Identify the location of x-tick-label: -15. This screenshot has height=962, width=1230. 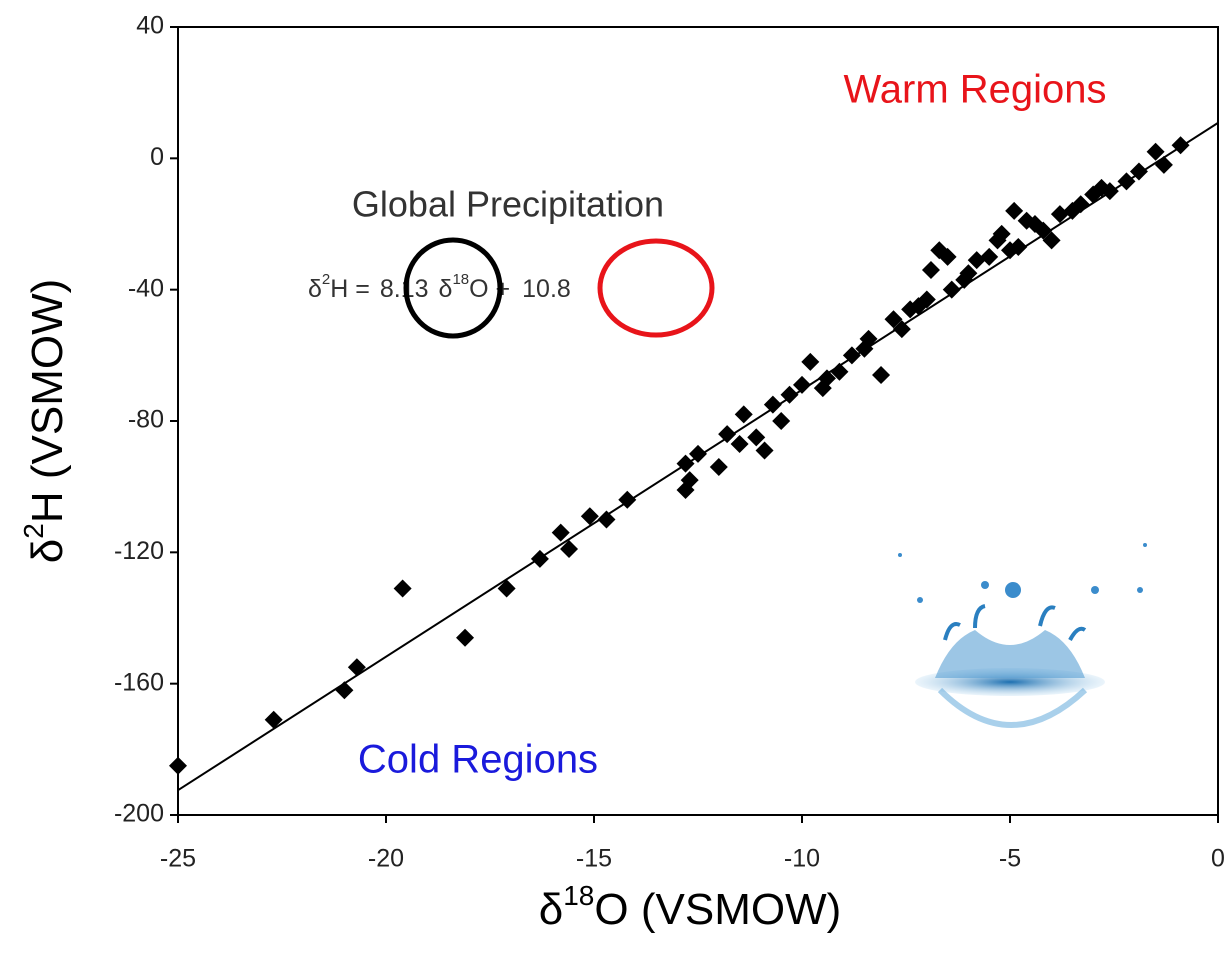
(594, 859).